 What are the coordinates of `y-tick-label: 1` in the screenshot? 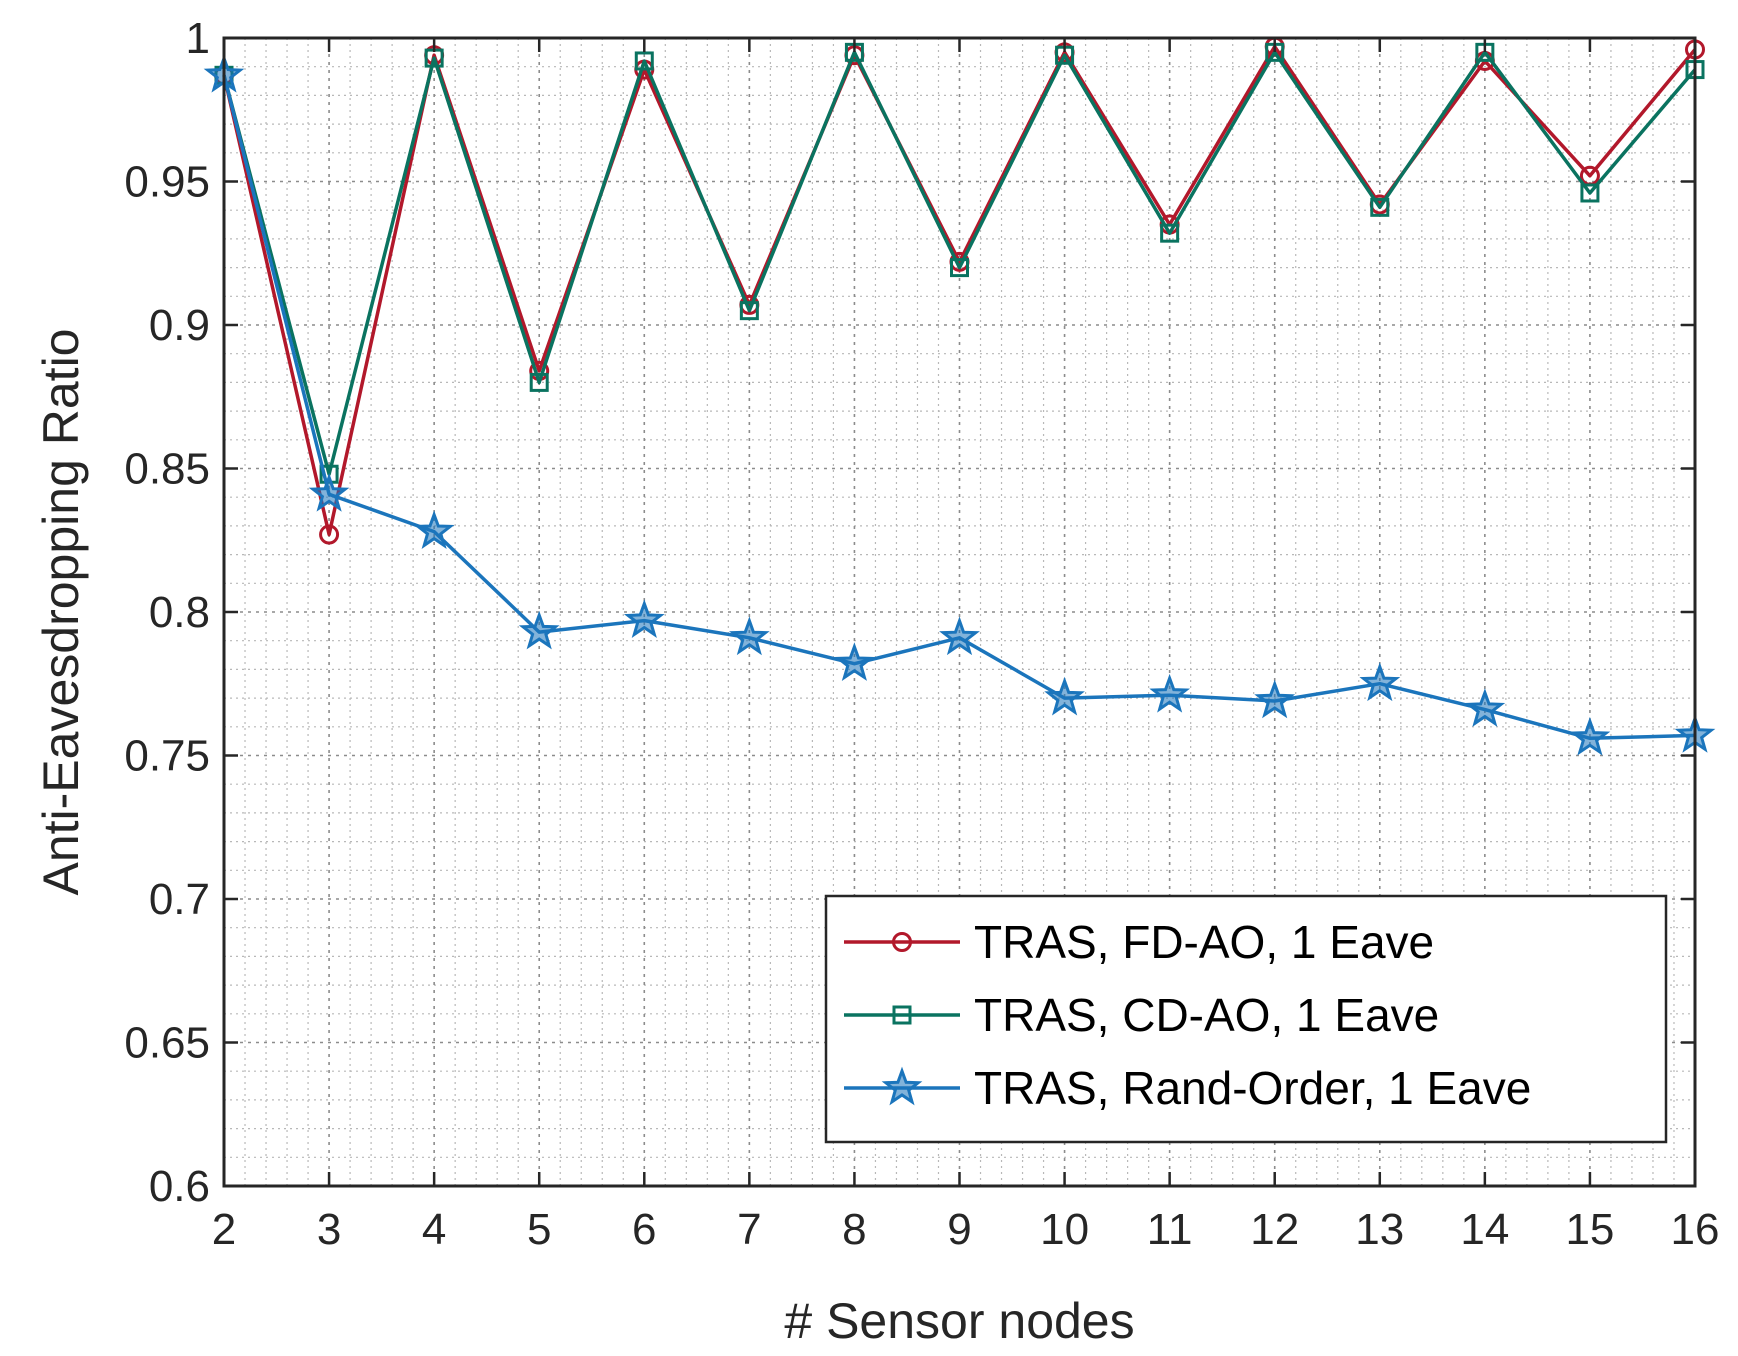 It's located at (198, 38).